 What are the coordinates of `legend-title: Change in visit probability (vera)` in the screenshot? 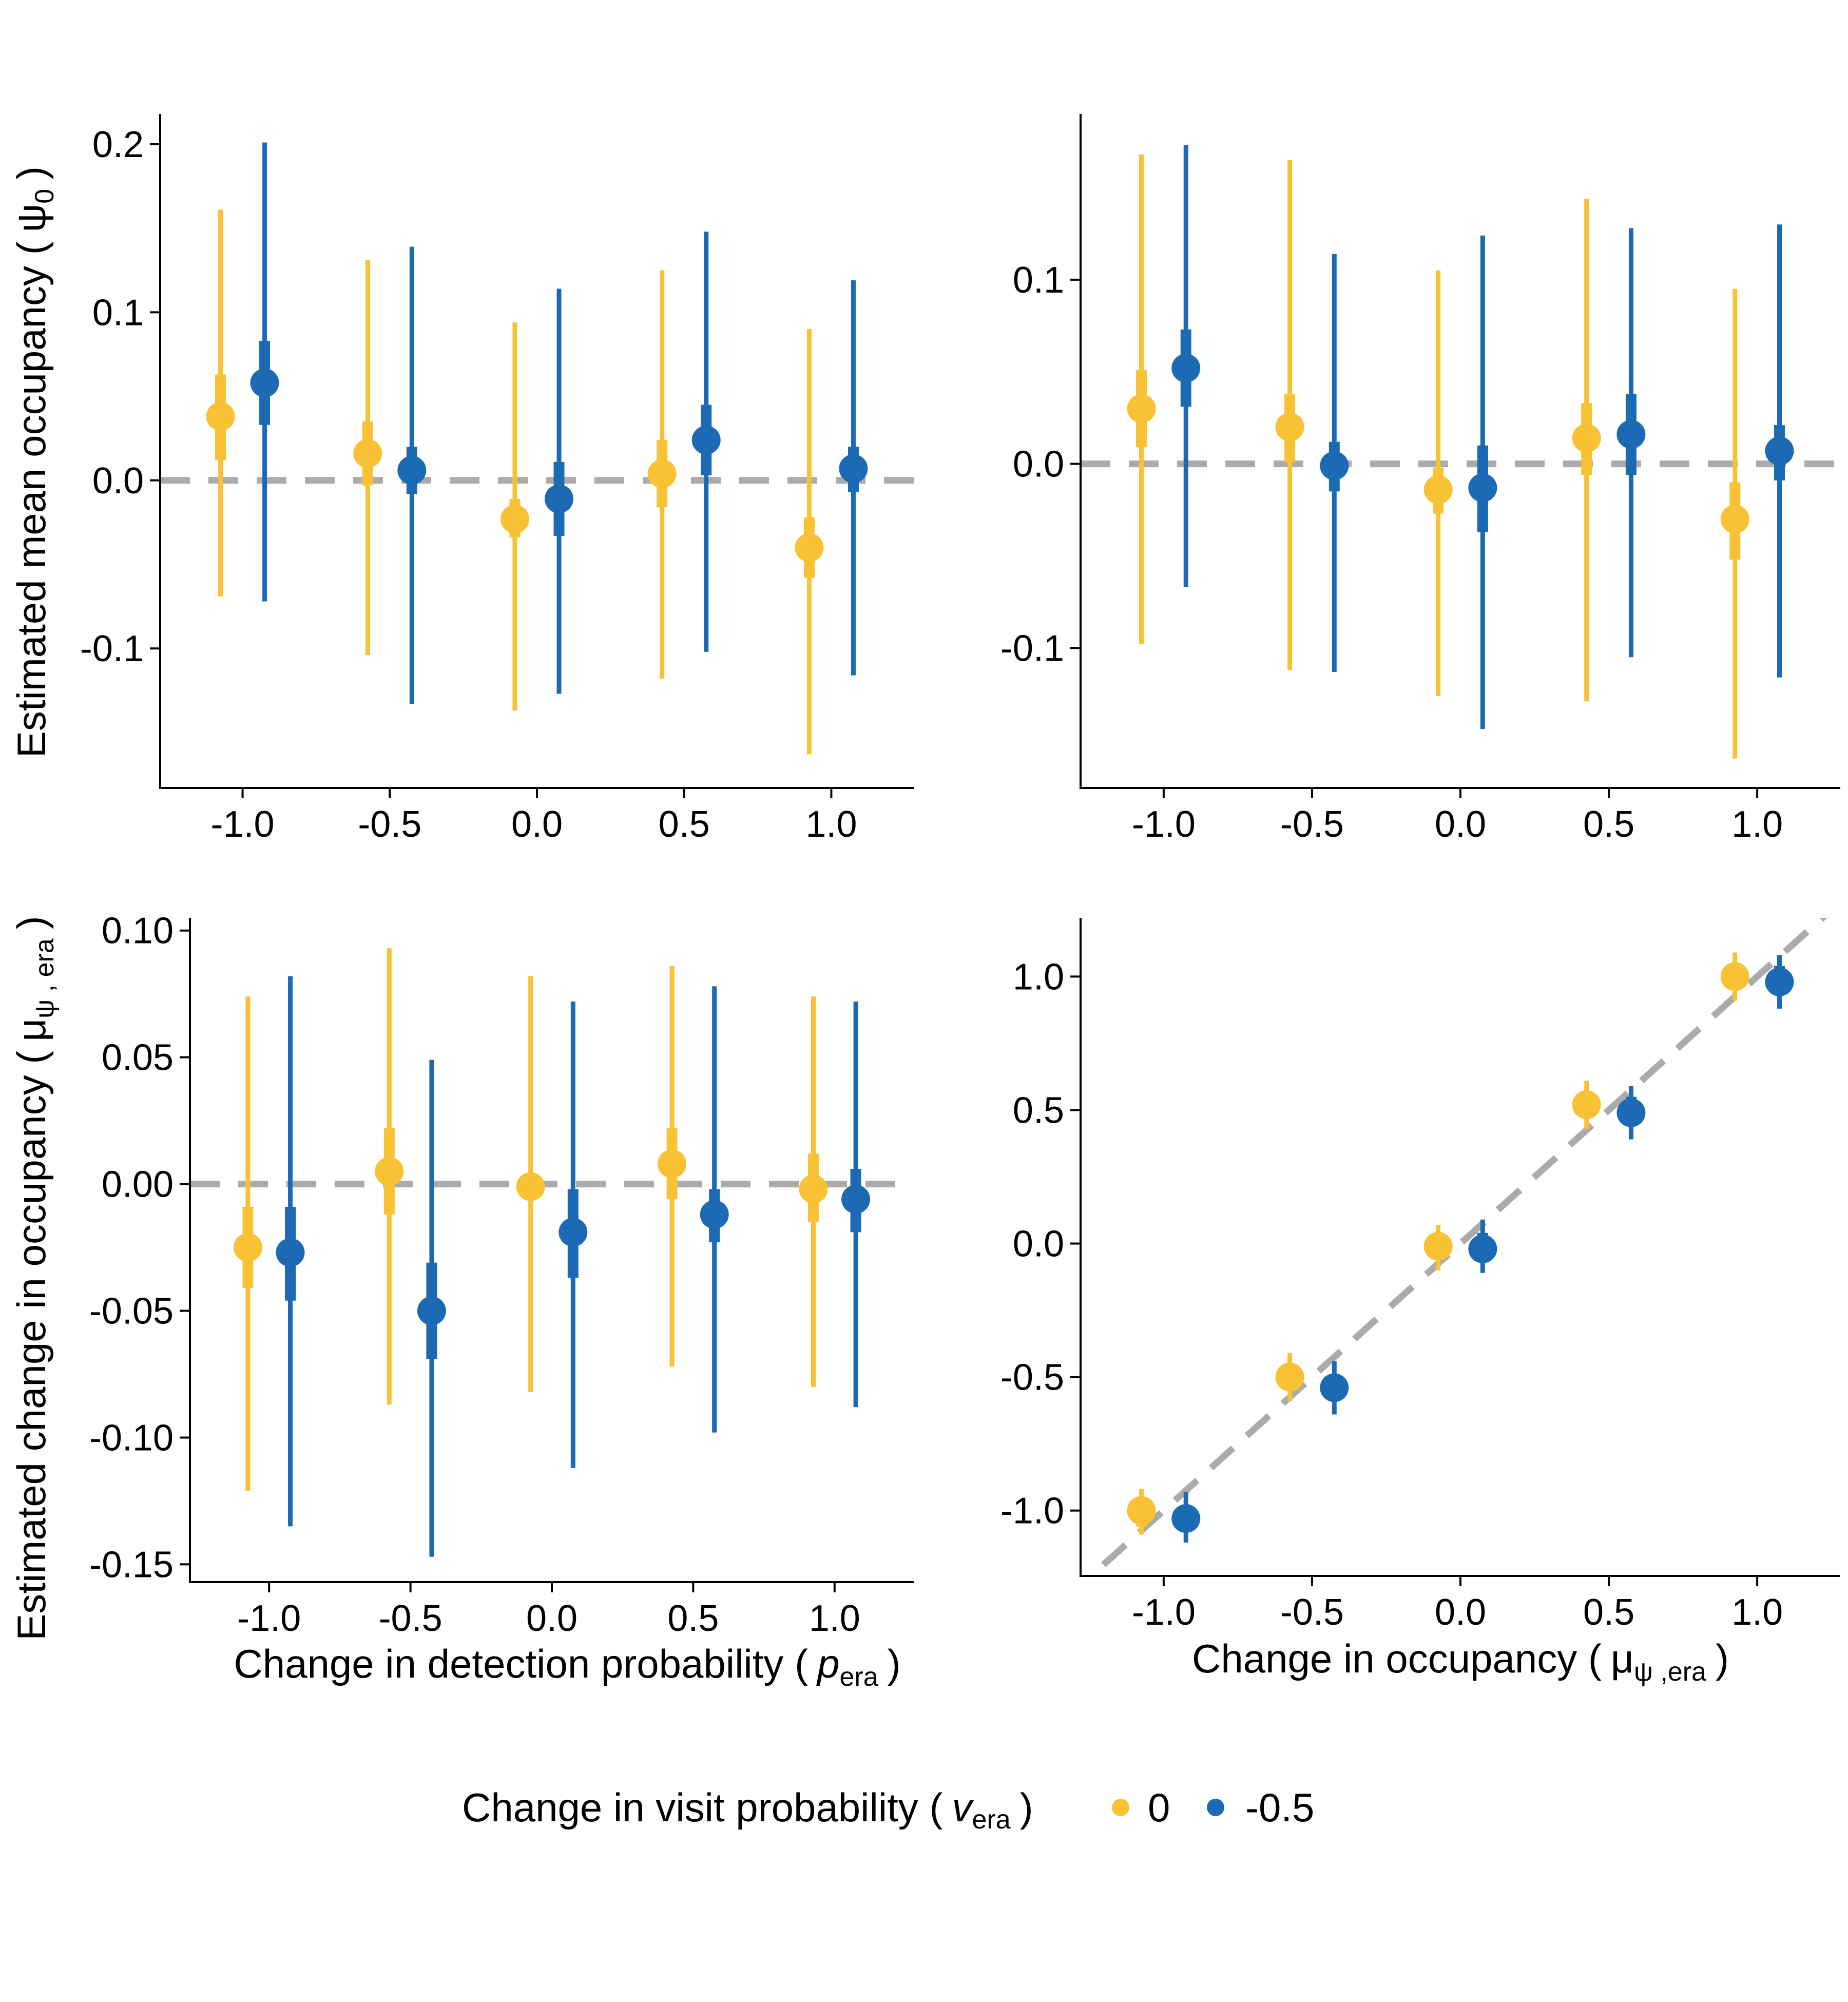 It's located at (747, 1810).